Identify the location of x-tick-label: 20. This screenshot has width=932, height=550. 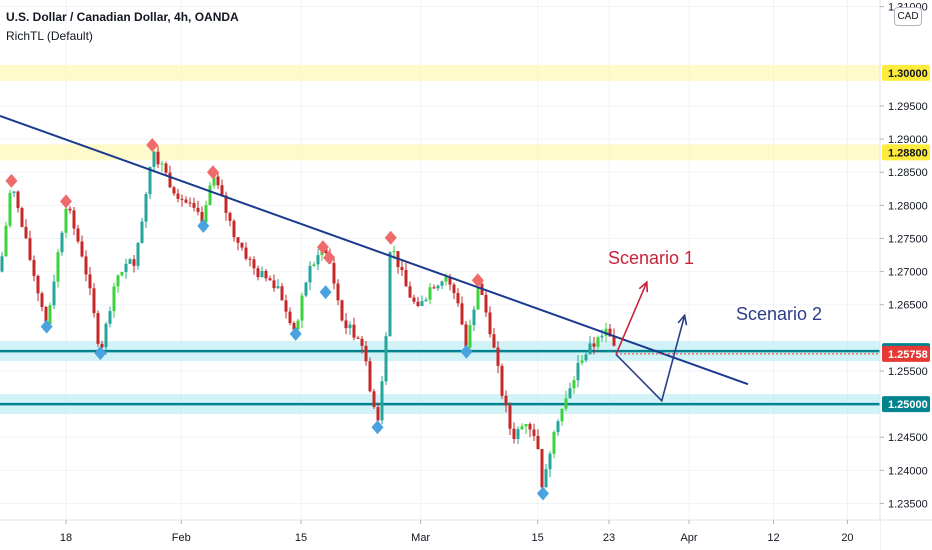
(847, 538).